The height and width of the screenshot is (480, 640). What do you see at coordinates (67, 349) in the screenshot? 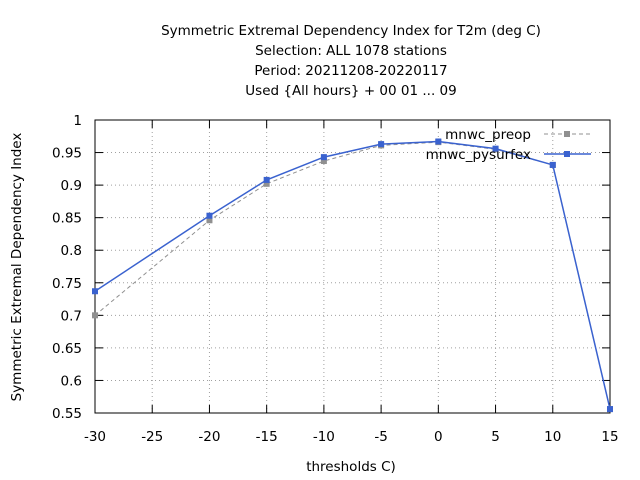
I see `y-tick-label: 0.65` at bounding box center [67, 349].